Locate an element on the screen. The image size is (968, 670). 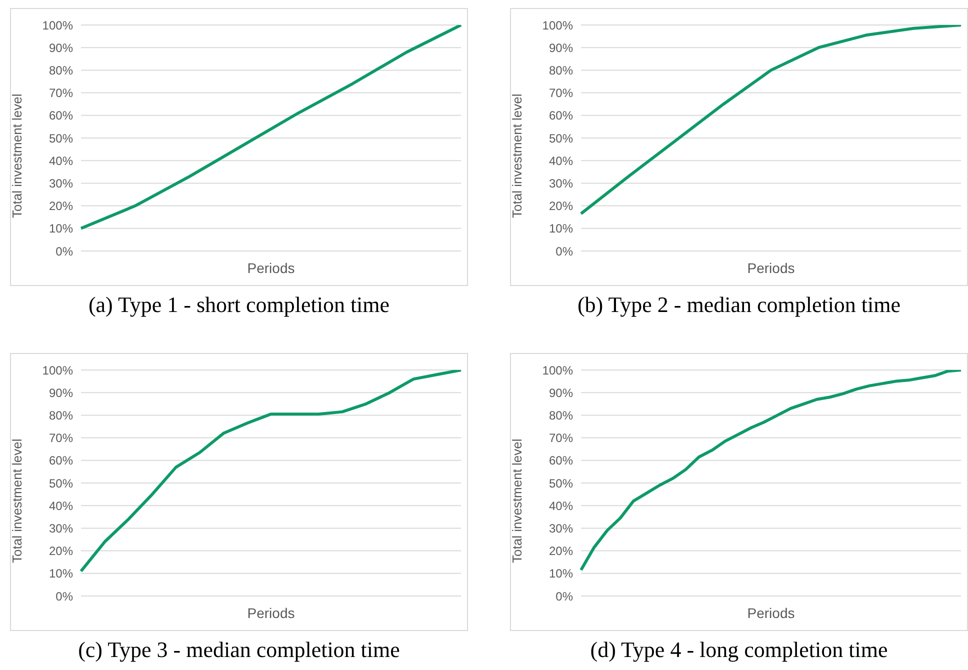
text: (c) Type 3 - median completion time is located at coordinates (239, 650).